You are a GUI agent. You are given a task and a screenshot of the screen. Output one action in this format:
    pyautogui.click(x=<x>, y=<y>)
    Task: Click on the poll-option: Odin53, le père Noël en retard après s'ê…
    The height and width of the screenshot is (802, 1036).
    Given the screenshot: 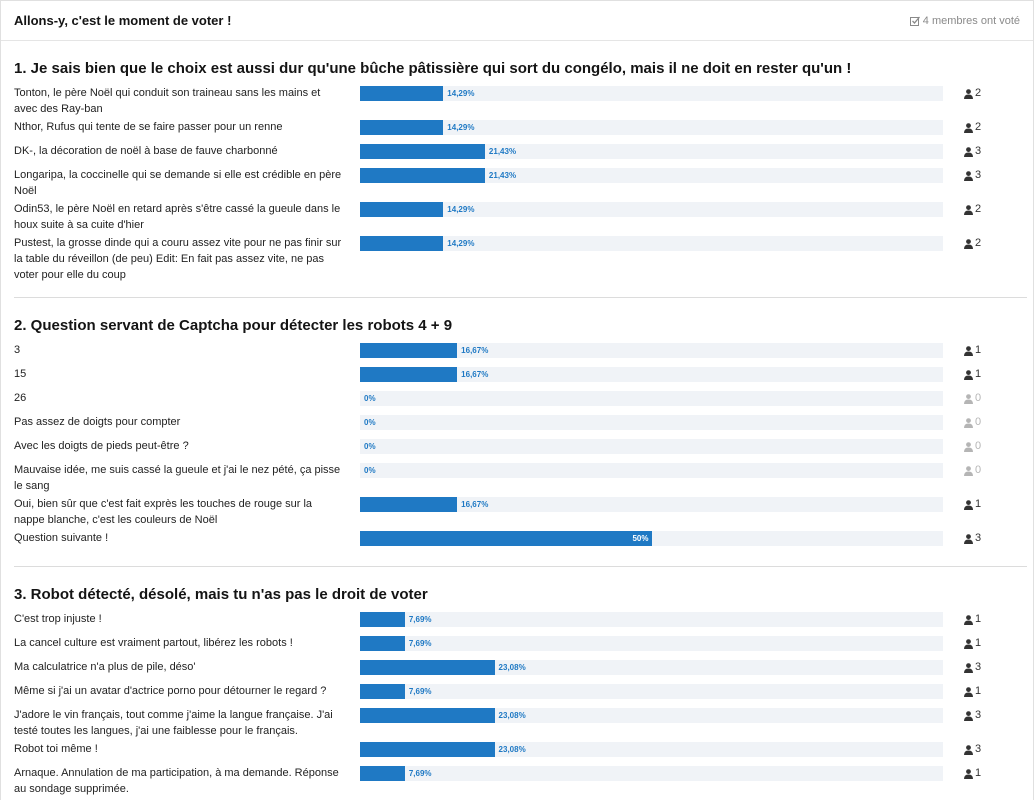 What is the action you would take?
    pyautogui.click(x=520, y=217)
    